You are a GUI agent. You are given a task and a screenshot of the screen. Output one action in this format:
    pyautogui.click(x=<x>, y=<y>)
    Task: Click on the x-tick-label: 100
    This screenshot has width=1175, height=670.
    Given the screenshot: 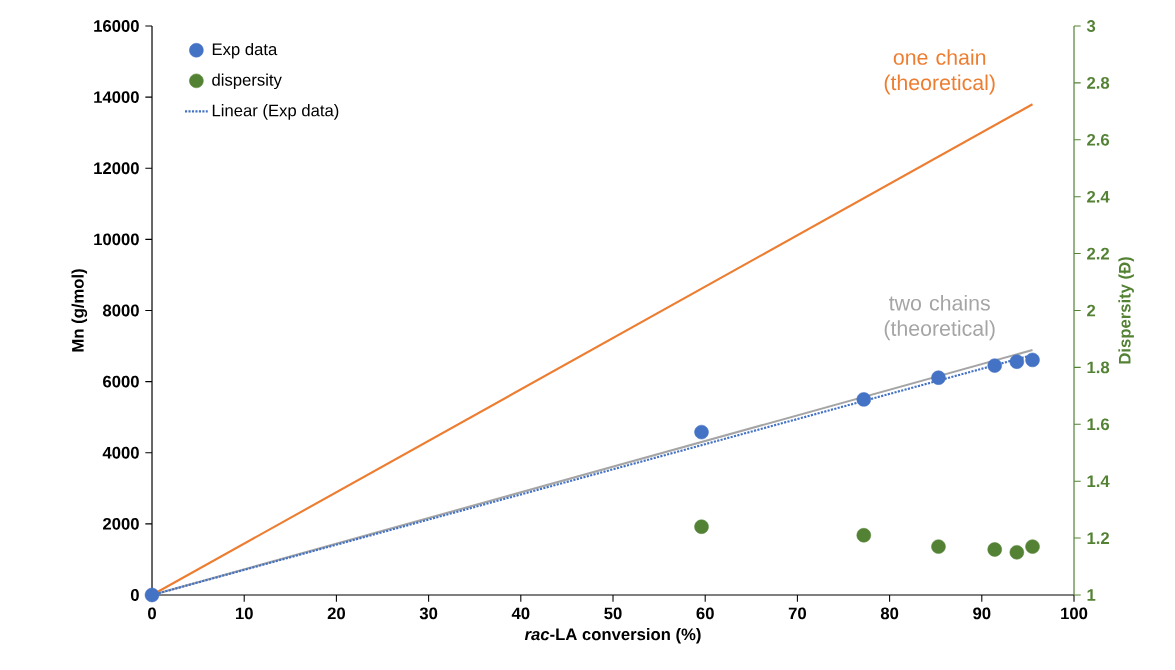 What is the action you would take?
    pyautogui.click(x=1074, y=613)
    